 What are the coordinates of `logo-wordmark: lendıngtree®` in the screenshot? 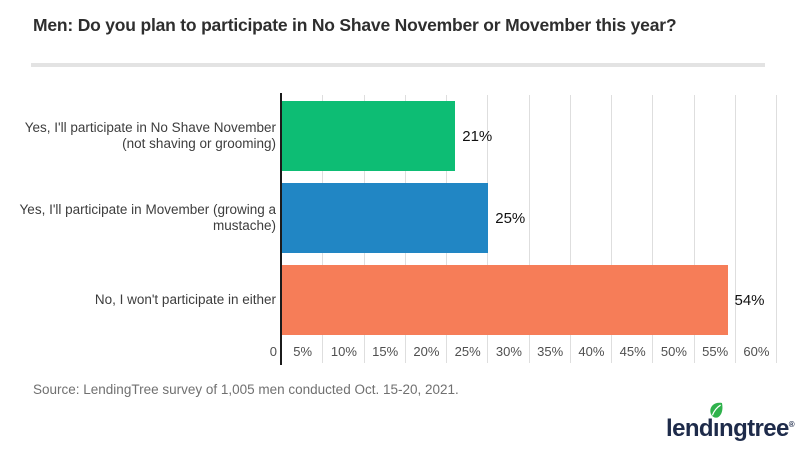 It's located at (730, 429).